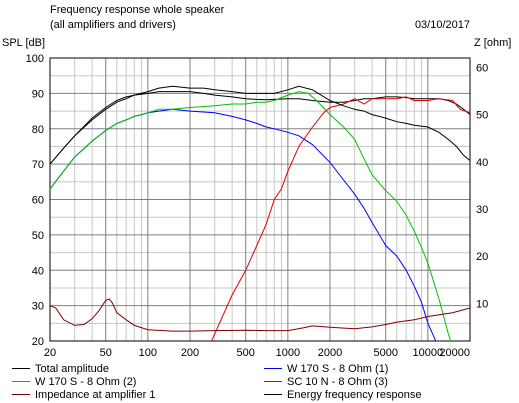 This screenshot has width=519, height=403. I want to click on chart-title: Frequency response whole speaker, so click(137, 10).